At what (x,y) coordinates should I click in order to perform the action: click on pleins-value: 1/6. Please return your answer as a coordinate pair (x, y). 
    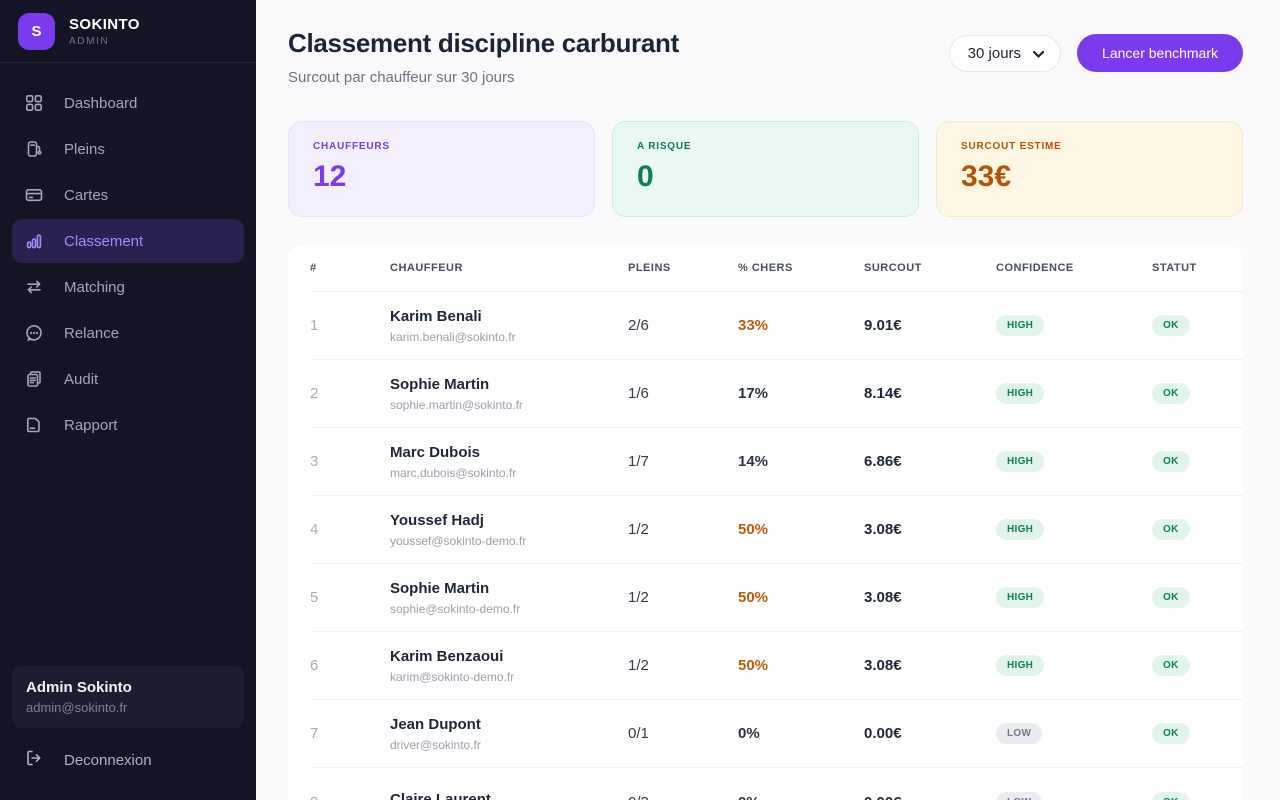
    Looking at the image, I should click on (638, 393).